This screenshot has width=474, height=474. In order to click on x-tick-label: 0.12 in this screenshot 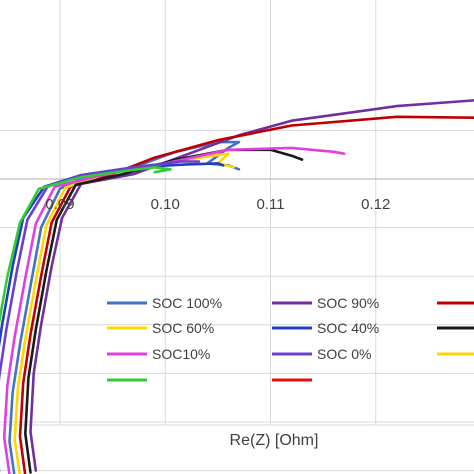, I will do `click(375, 204)`.